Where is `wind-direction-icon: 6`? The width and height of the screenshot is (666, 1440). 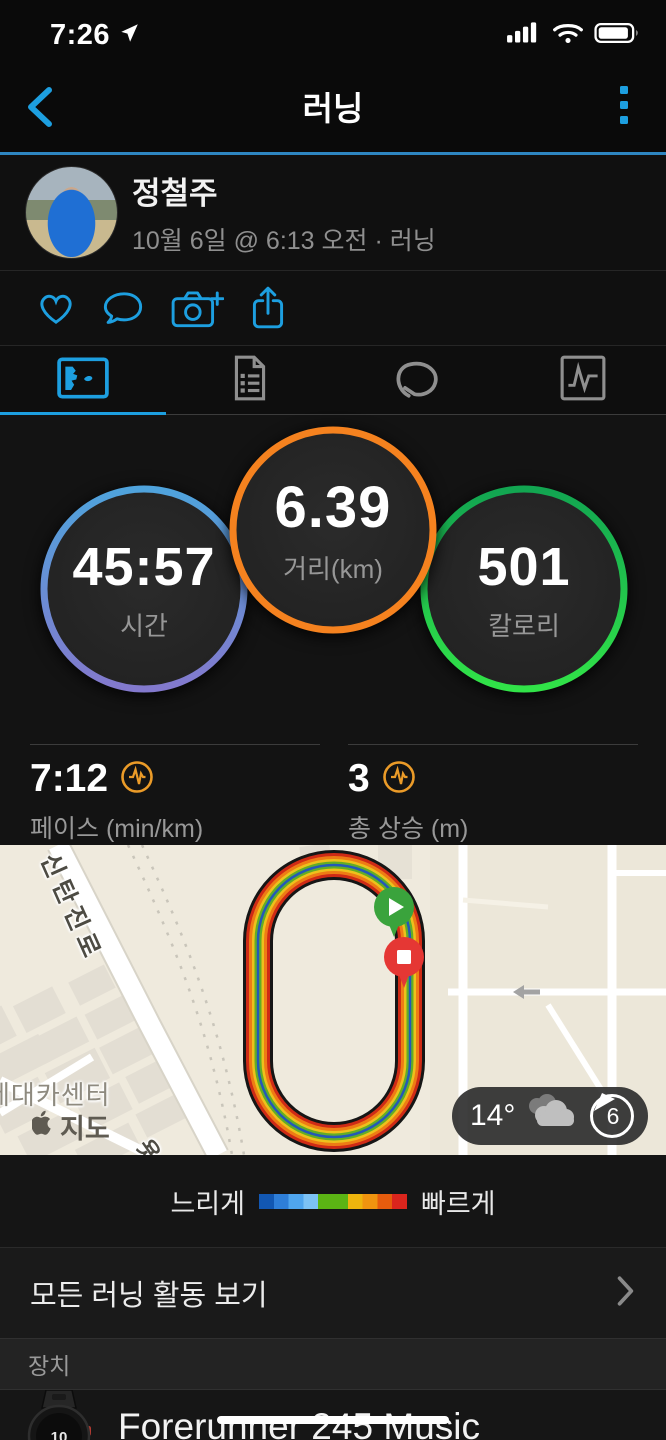
wind-direction-icon: 6 is located at coordinates (612, 1116).